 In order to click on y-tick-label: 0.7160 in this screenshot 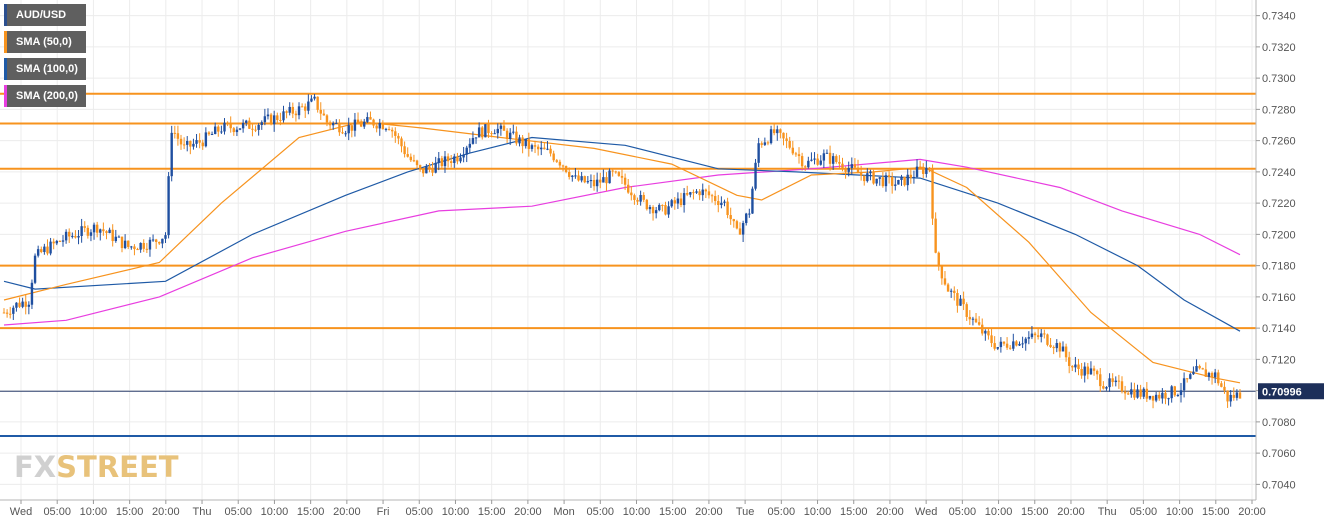, I will do `click(1279, 298)`.